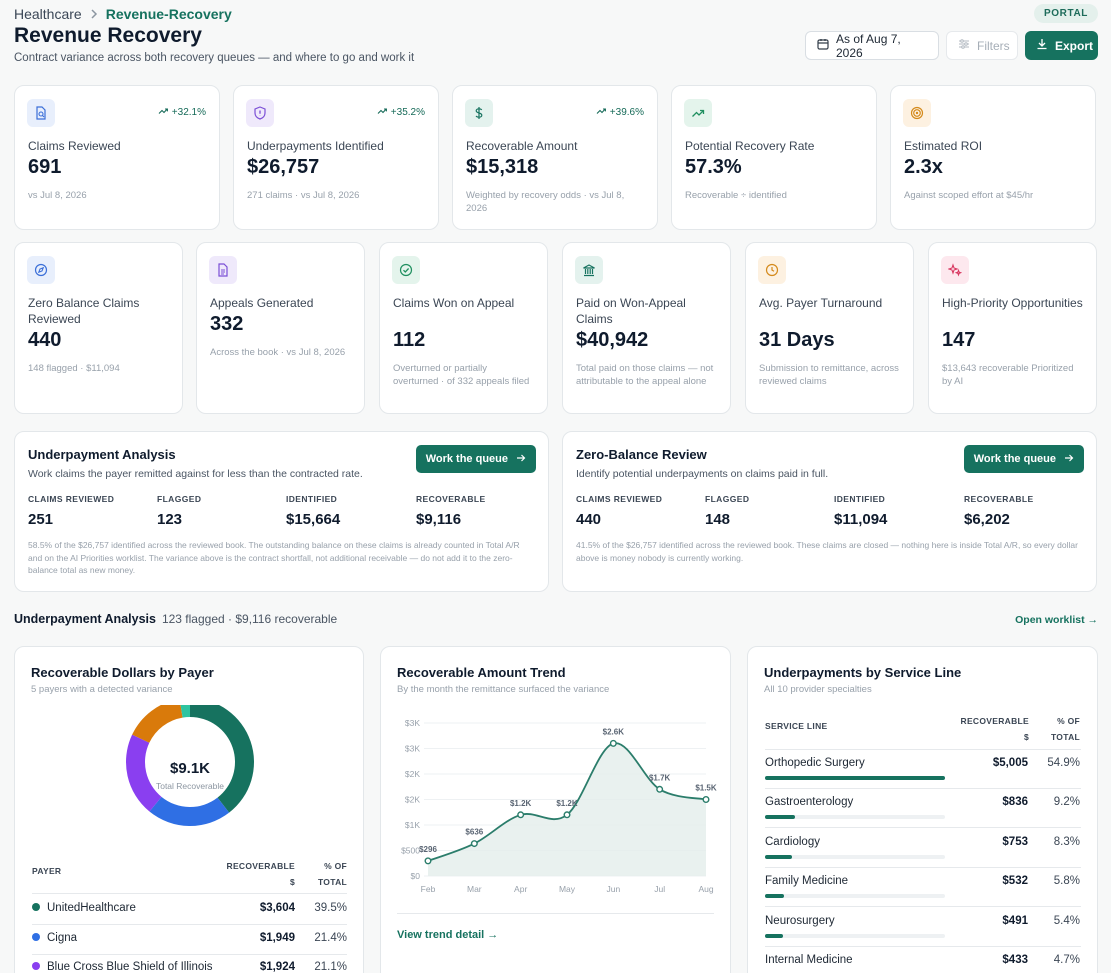 This screenshot has height=973, width=1111. I want to click on table-divider, so click(189, 893).